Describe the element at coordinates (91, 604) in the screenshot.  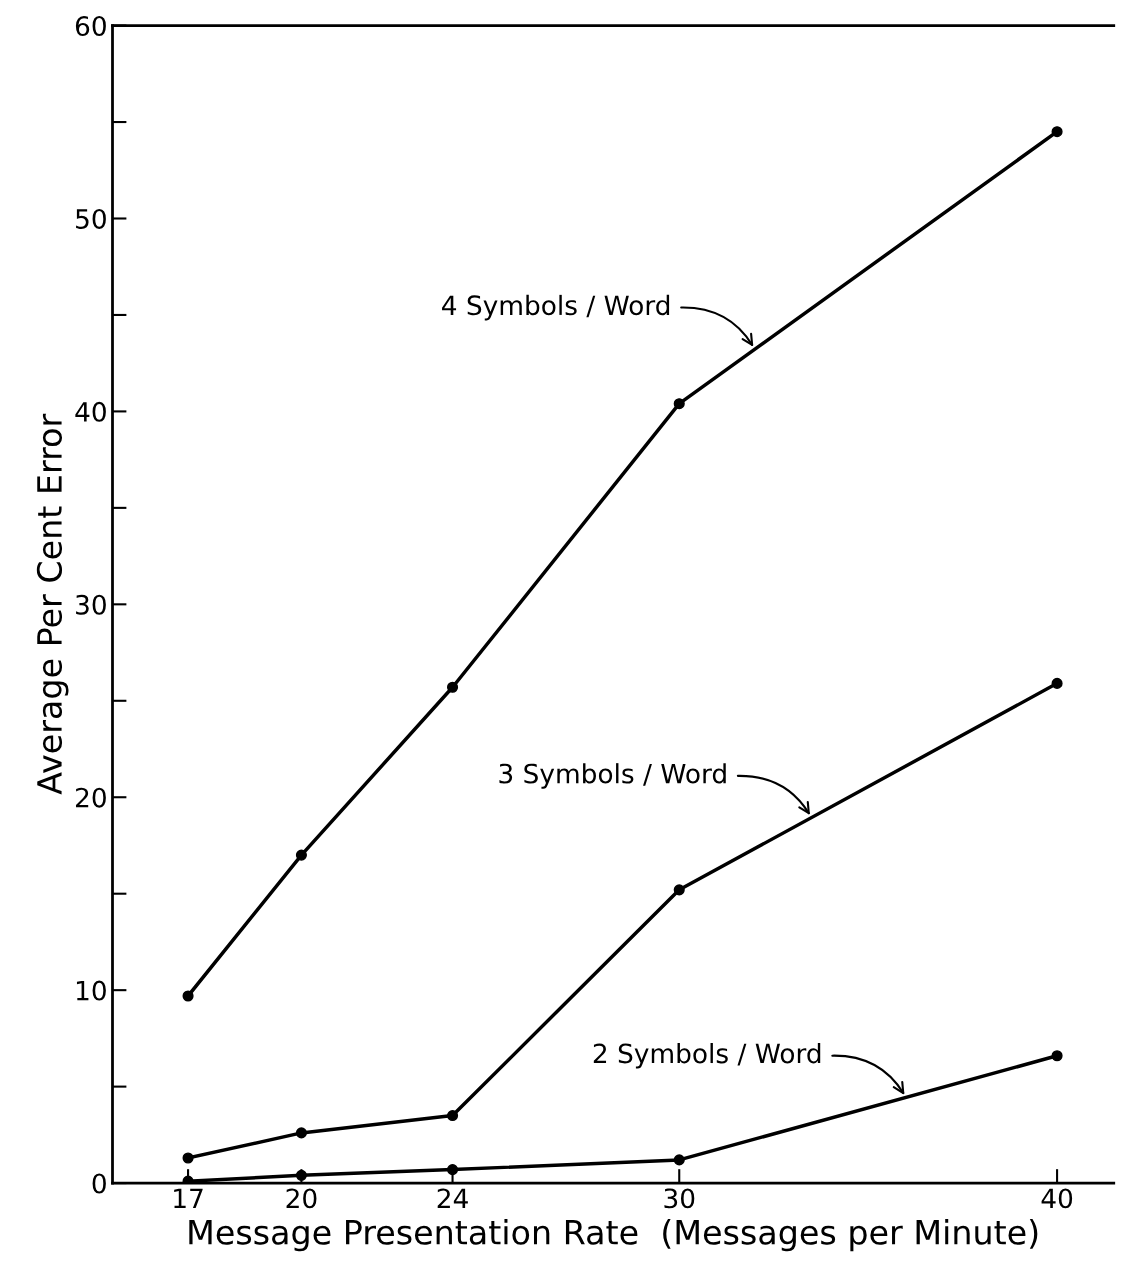
I see `y-tick-label: 30` at that location.